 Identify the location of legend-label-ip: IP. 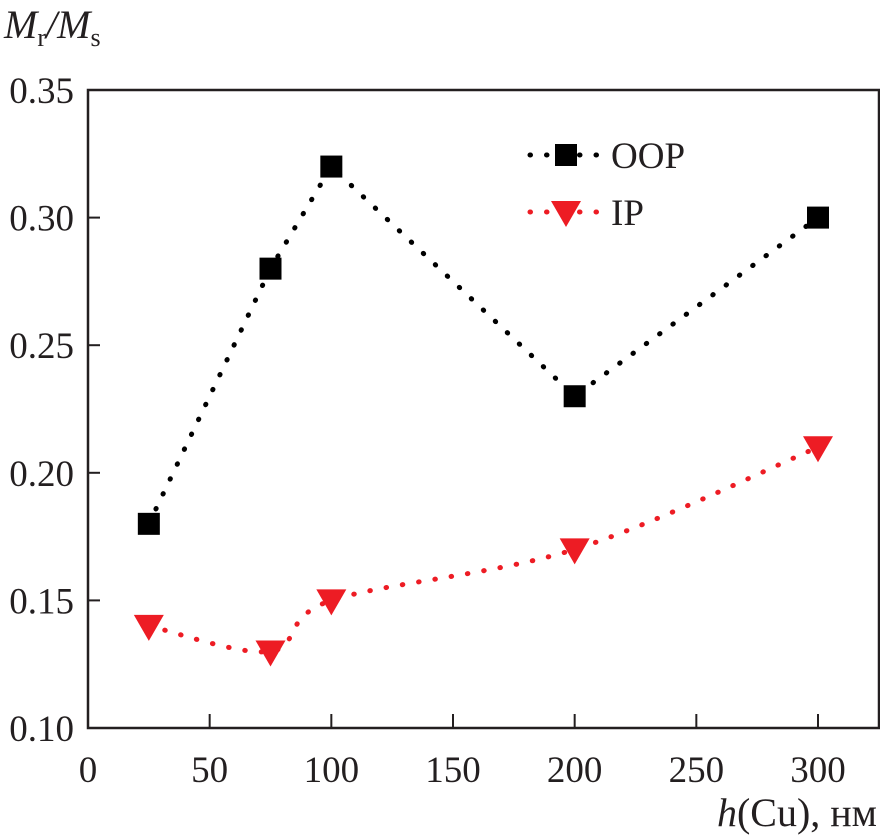
(627, 213).